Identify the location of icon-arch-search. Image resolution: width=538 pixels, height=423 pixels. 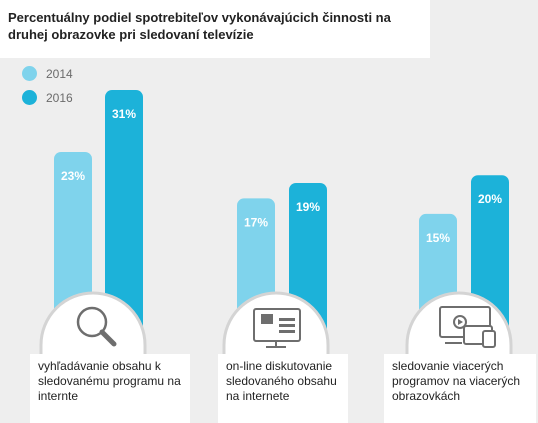
(93, 326).